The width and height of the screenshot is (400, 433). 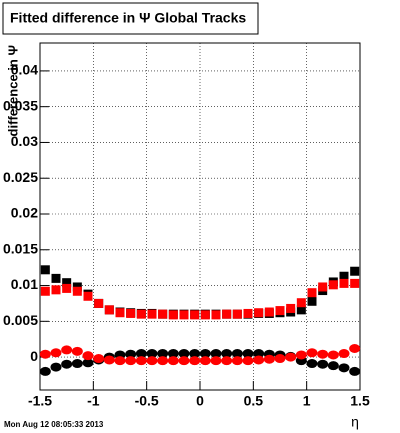 What do you see at coordinates (12, 90) in the screenshot?
I see `y-axis-label: difference in Ψ` at bounding box center [12, 90].